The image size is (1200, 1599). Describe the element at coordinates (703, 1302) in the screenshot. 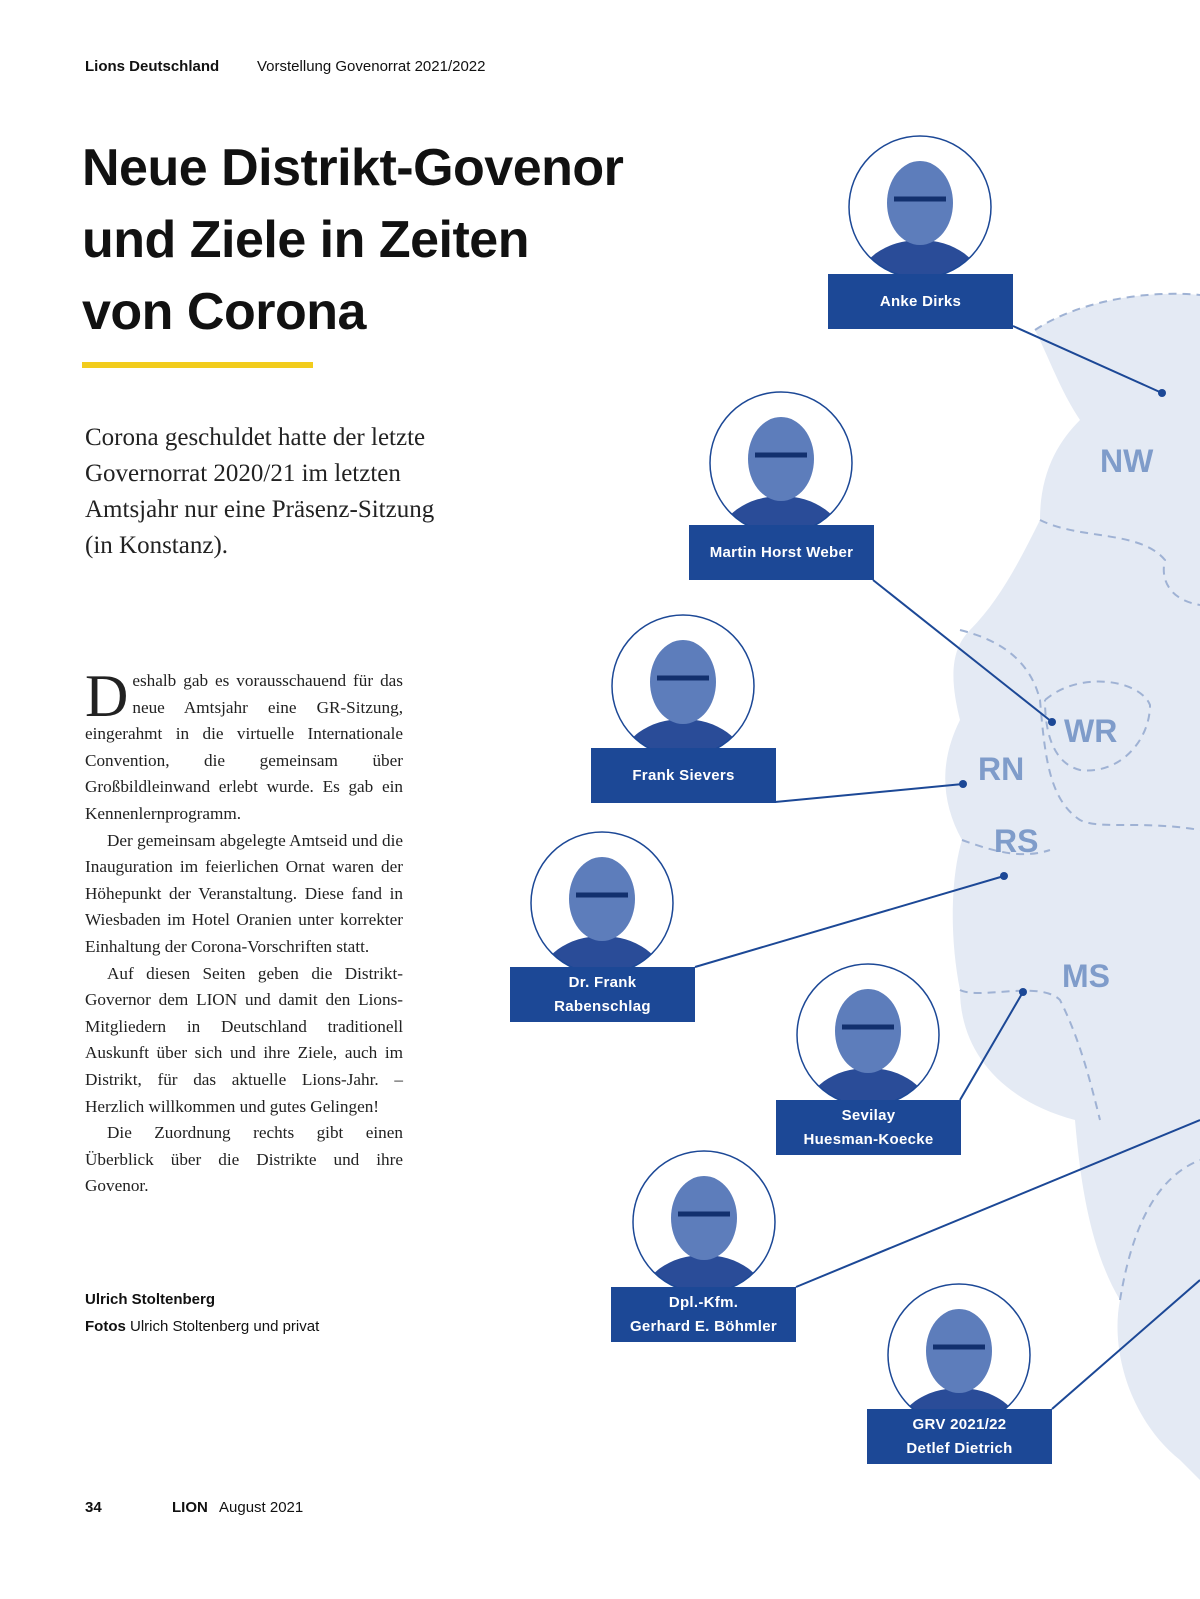

I see `name-line: Dpl.-Kfm.` at that location.